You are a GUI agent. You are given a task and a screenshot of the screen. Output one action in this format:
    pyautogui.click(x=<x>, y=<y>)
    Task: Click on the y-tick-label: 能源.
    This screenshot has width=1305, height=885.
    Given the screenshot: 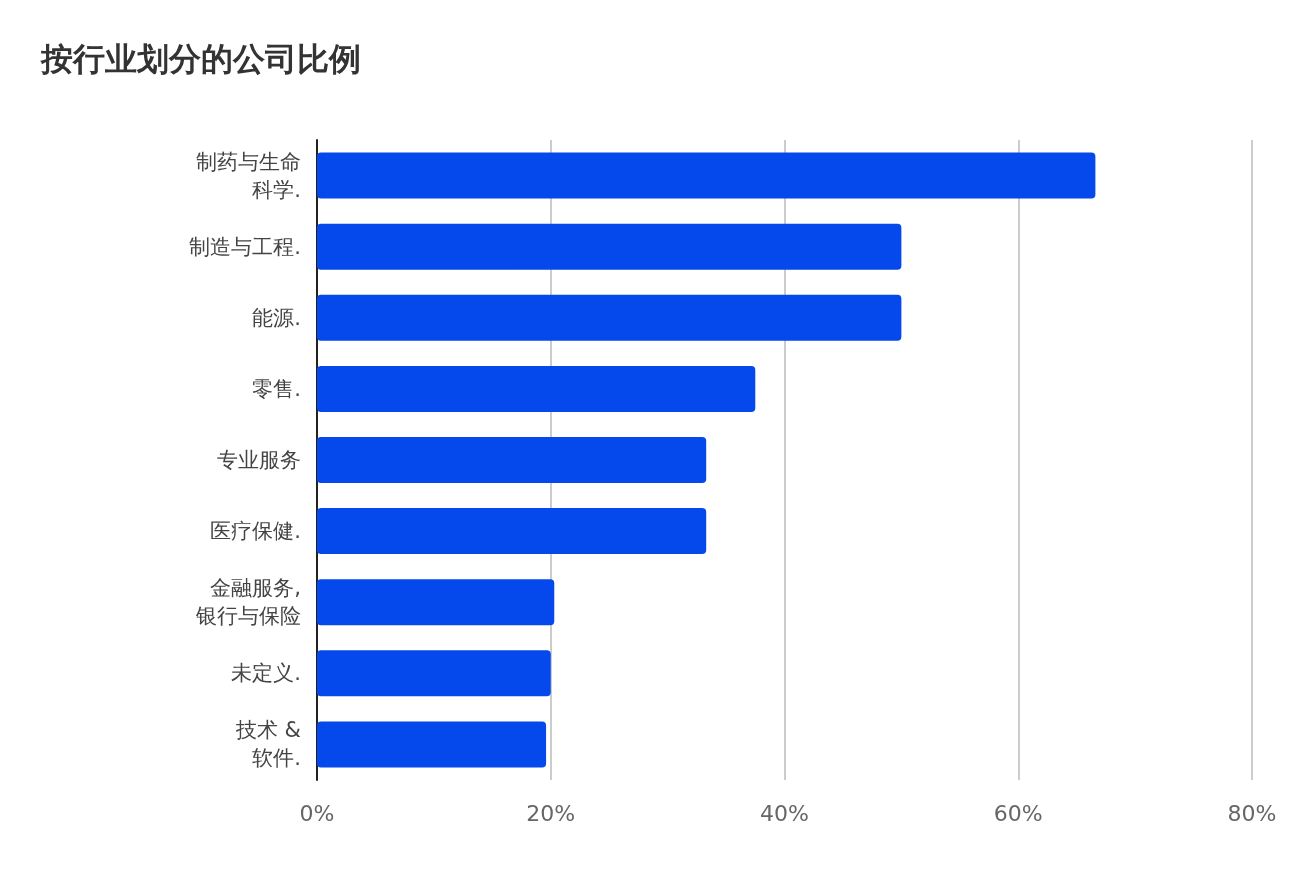 What is the action you would take?
    pyautogui.click(x=276, y=317)
    